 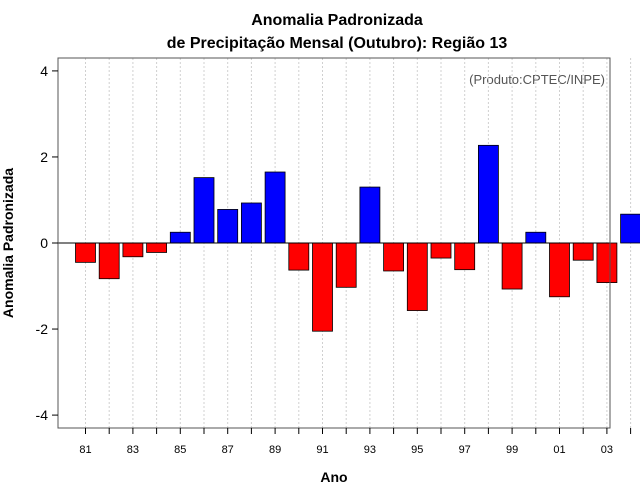 What do you see at coordinates (333, 477) in the screenshot?
I see `x-axis-title: Ano` at bounding box center [333, 477].